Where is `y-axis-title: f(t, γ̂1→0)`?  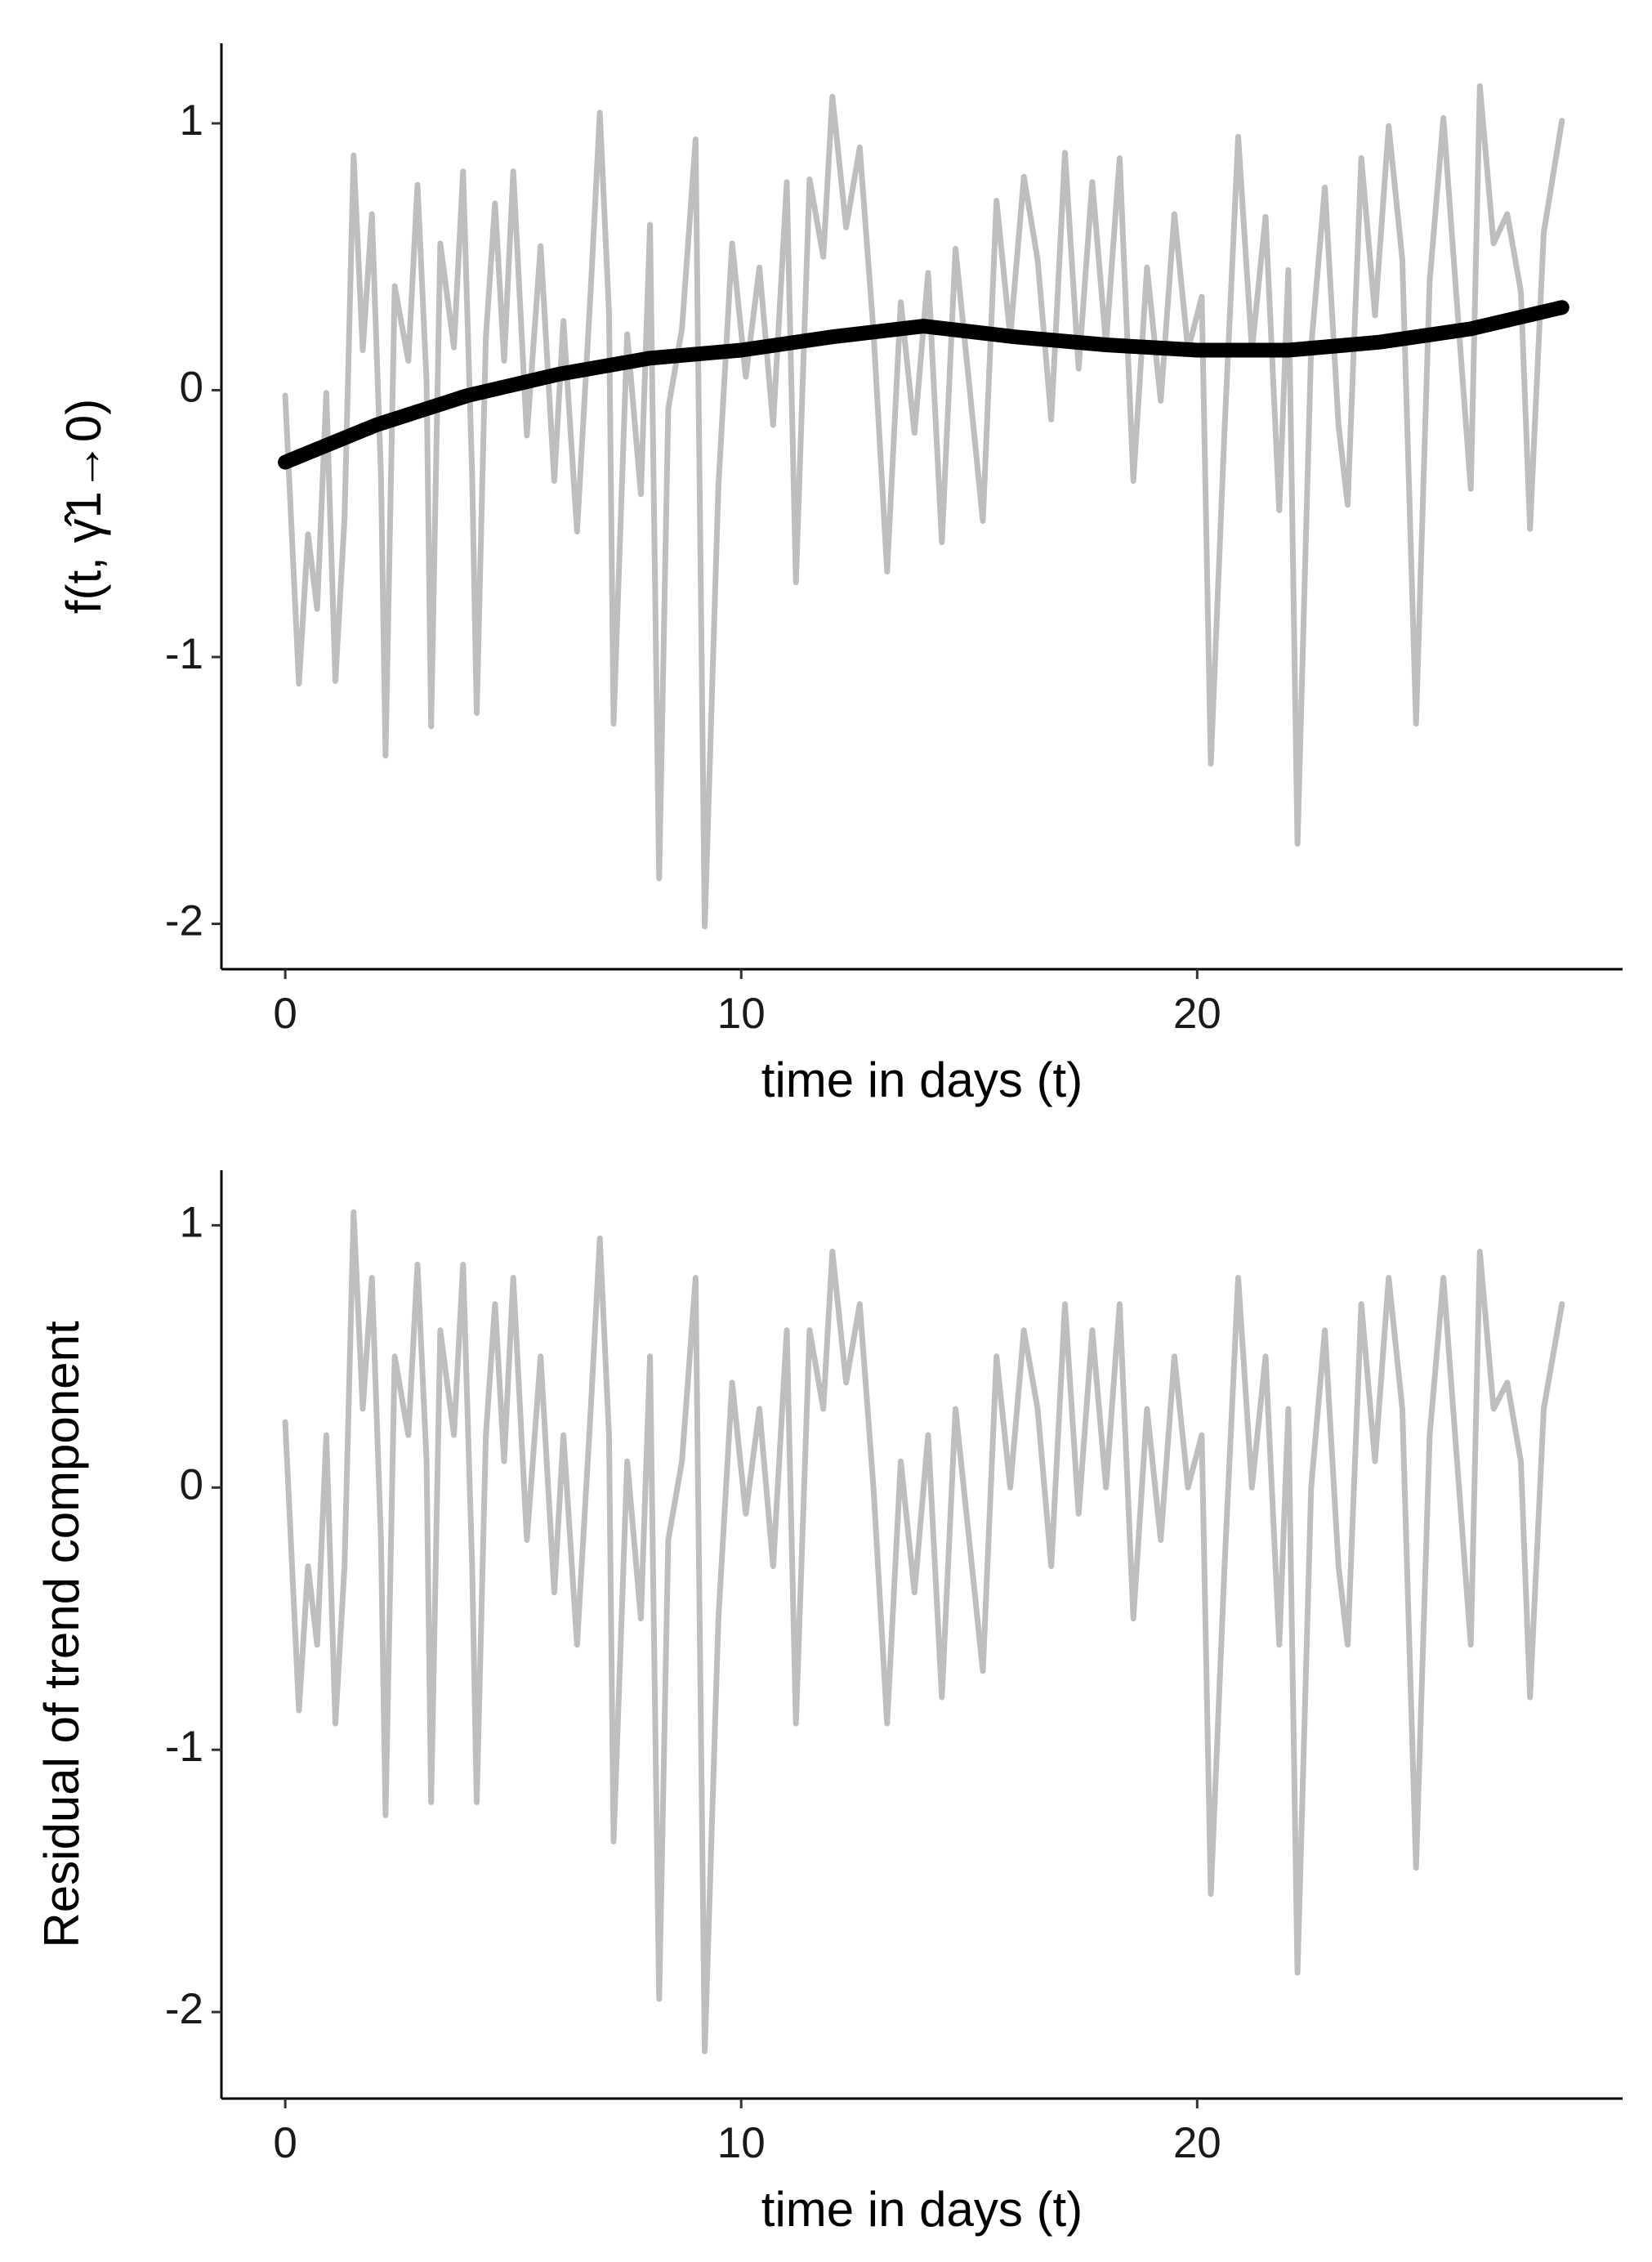
y-axis-title: f(t, γ̂1→0) is located at coordinates (83, 506).